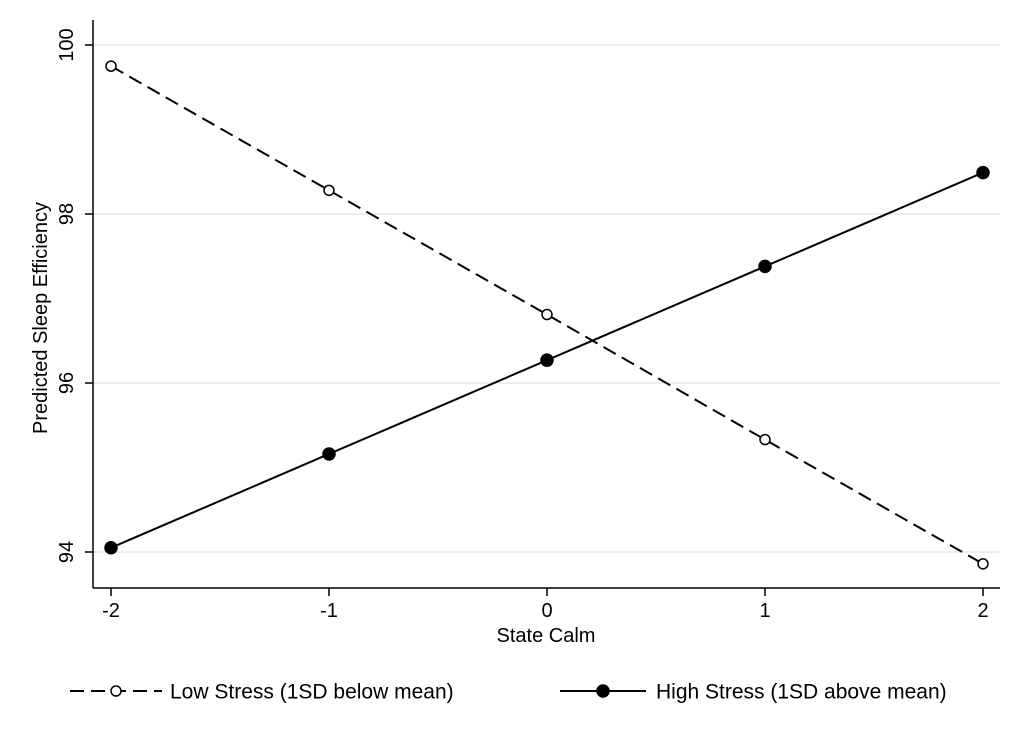  What do you see at coordinates (982, 611) in the screenshot?
I see `x-tick-label-2: 2` at bounding box center [982, 611].